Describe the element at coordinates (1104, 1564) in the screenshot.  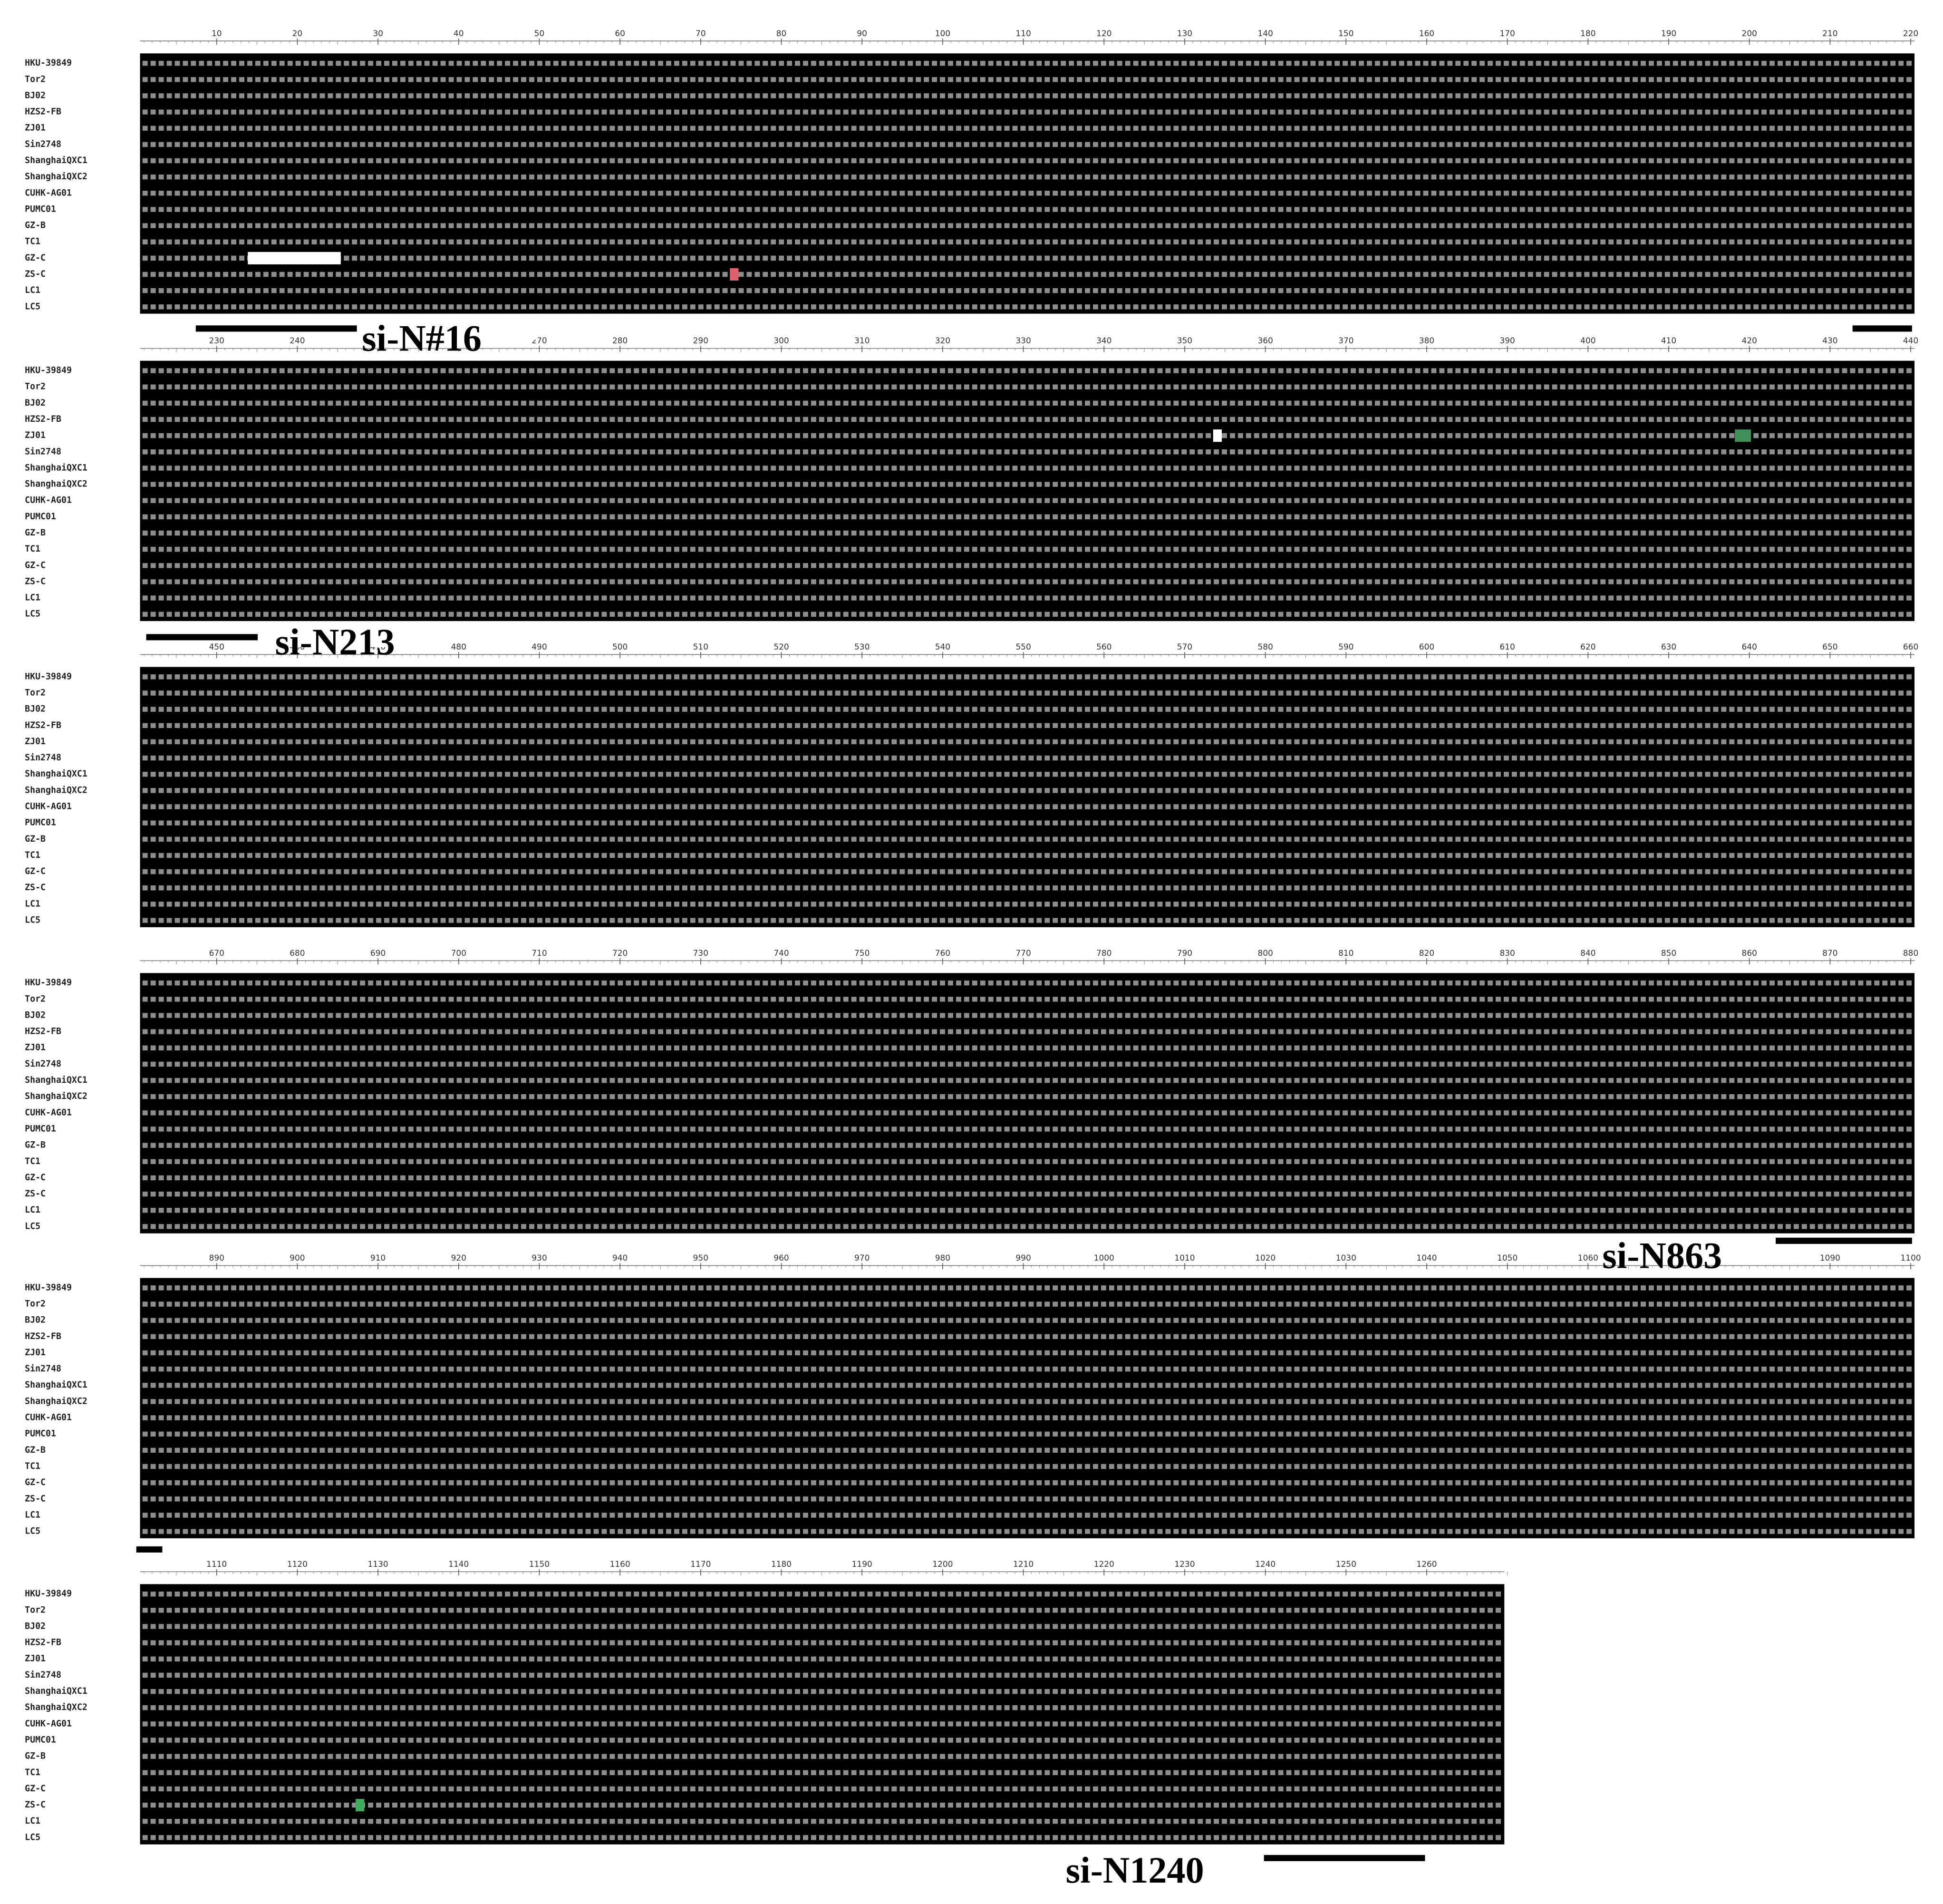
I see `position-label: 1220` at that location.